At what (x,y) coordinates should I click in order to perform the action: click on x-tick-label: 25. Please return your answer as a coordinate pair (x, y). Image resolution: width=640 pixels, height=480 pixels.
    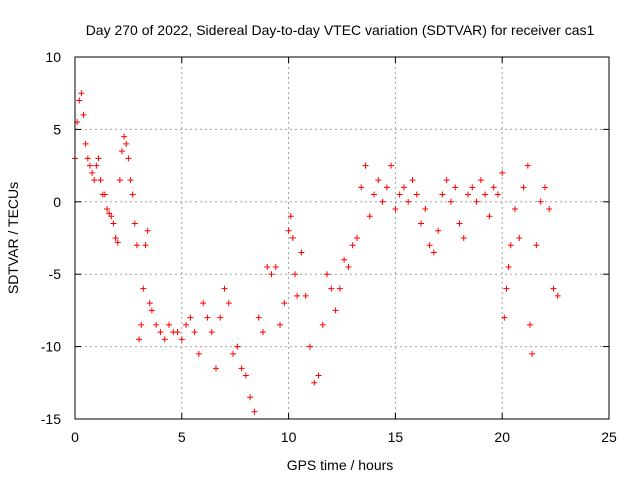
    Looking at the image, I should click on (609, 437).